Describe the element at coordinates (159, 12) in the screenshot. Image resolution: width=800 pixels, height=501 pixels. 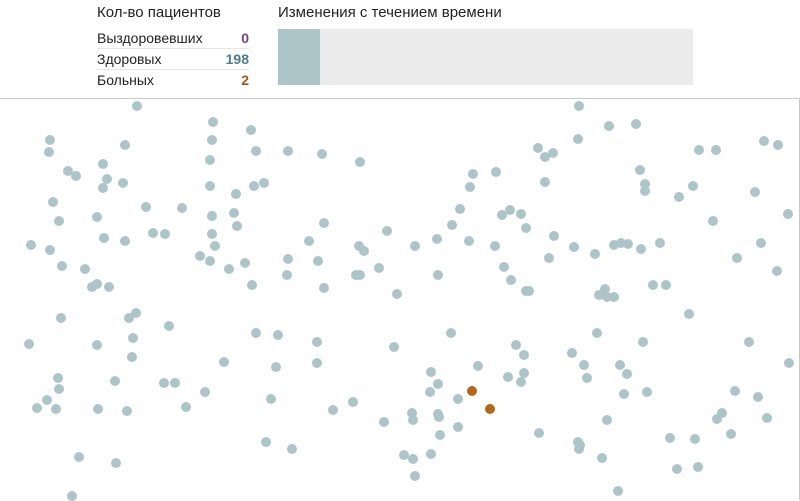
I see `patient-stats-title: Кол-во пациентов` at that location.